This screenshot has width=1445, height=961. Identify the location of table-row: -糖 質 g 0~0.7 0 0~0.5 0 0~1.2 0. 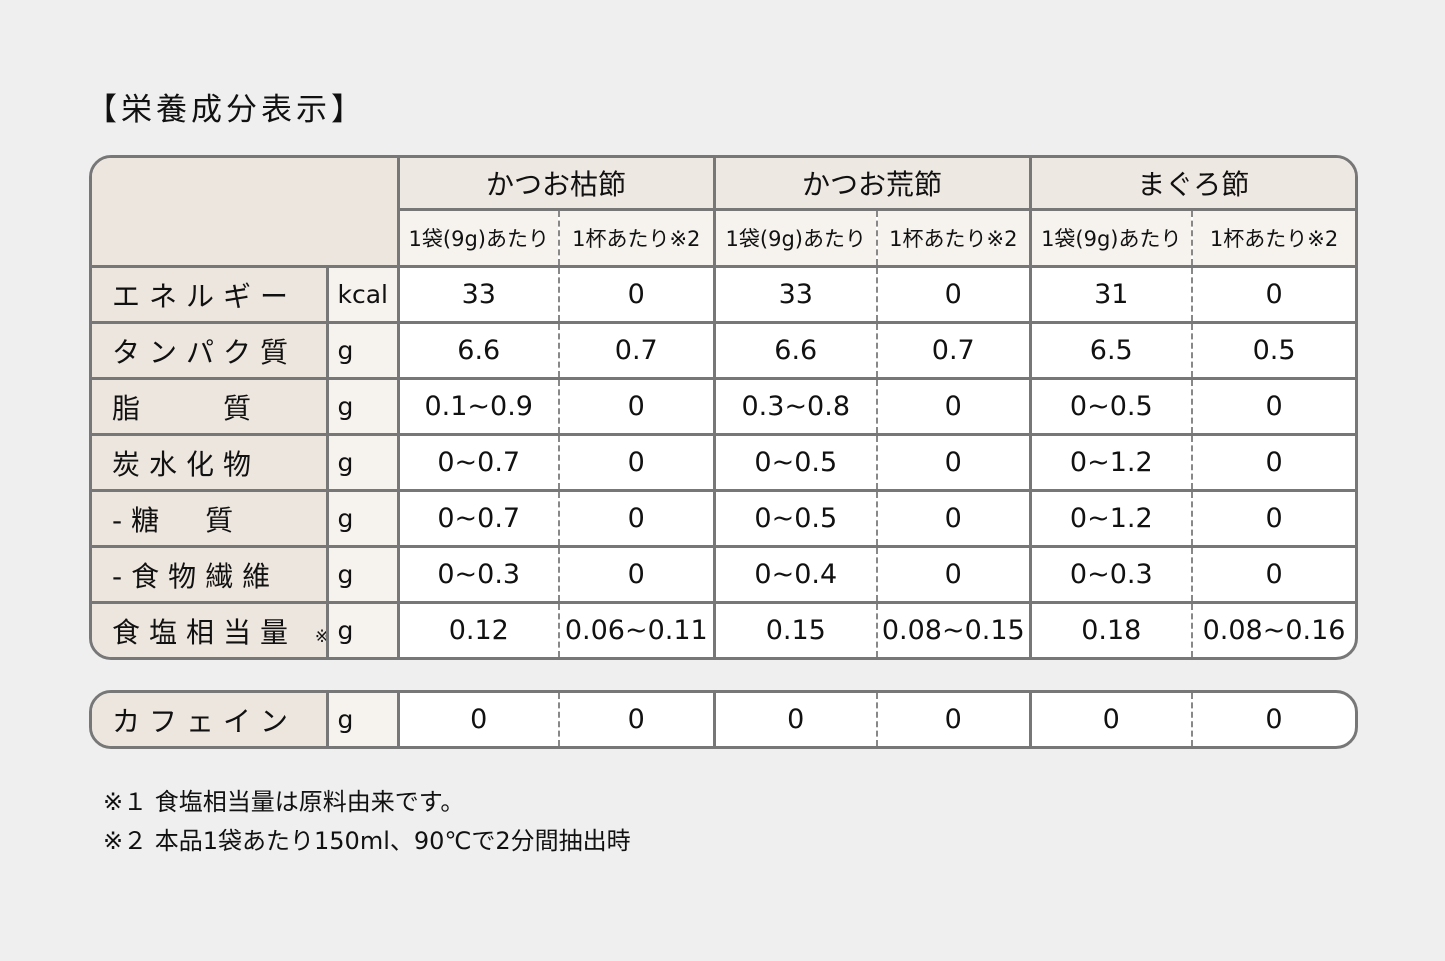
(723, 518).